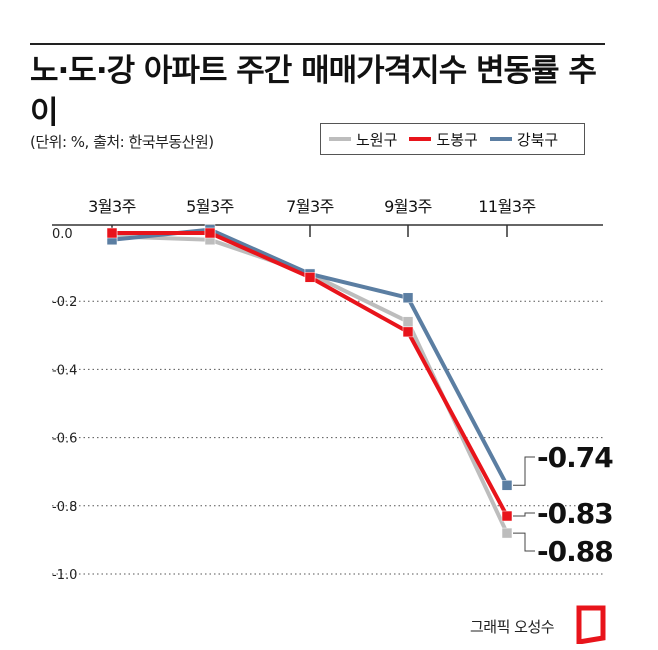 The image size is (658, 650). I want to click on legend-item-gangbuk: 강북구, so click(524, 139).